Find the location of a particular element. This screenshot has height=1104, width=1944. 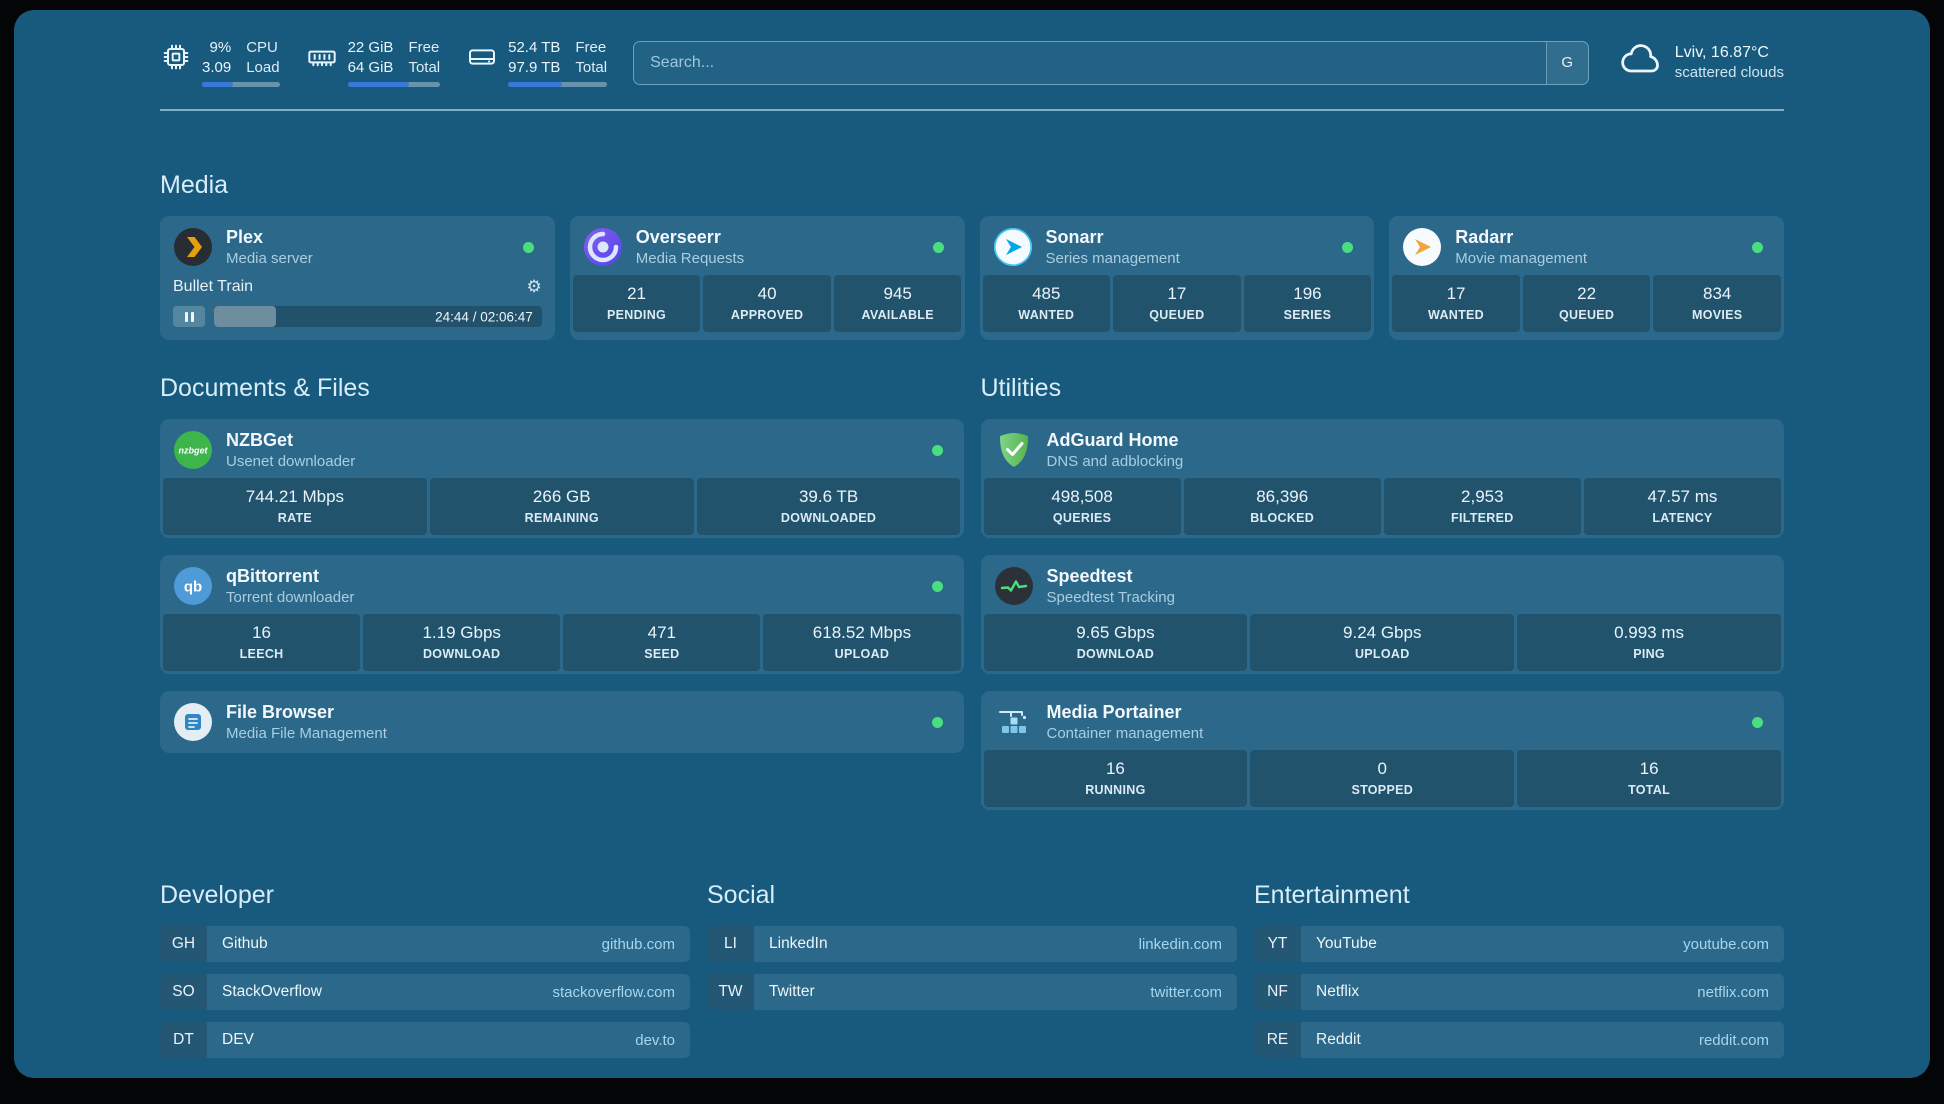

stat-value: 834 is located at coordinates (1717, 293).